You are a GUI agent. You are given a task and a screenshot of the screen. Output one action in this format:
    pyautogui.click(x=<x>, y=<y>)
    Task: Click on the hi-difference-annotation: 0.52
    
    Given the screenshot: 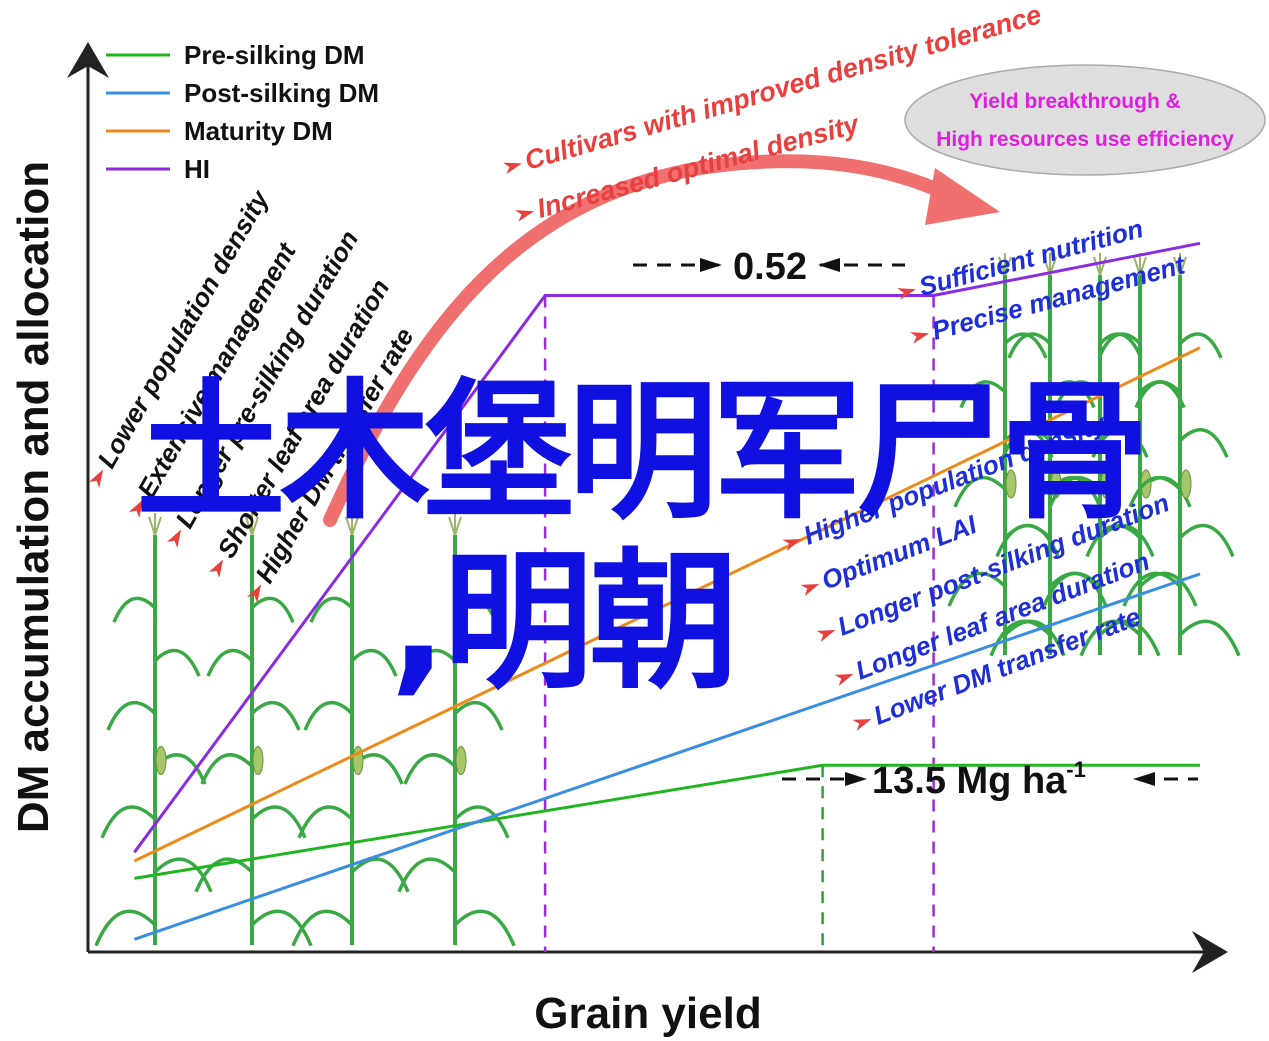 What is the action you would take?
    pyautogui.click(x=769, y=267)
    